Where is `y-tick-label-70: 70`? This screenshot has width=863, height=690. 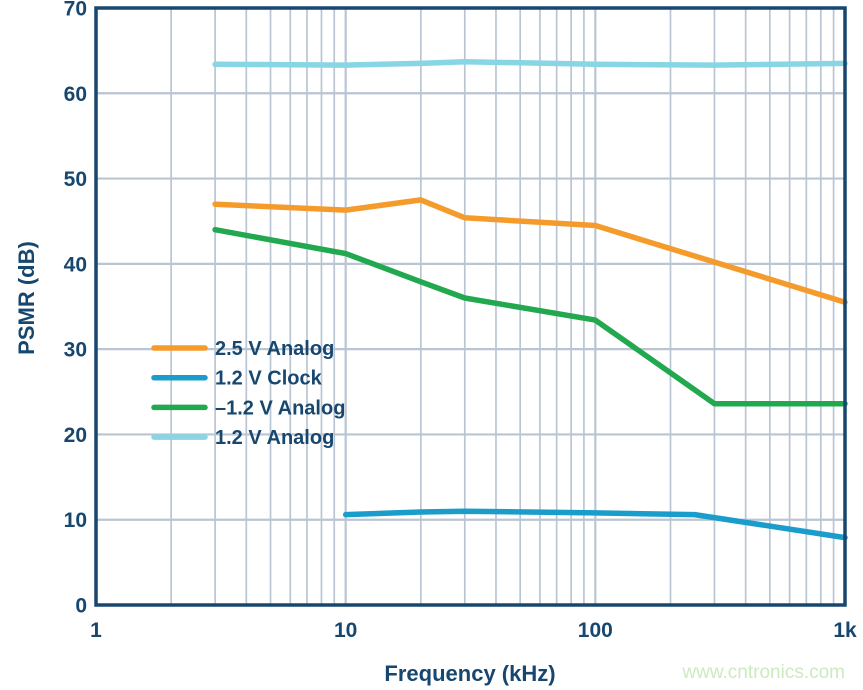 y-tick-label-70: 70 is located at coordinates (75, 10).